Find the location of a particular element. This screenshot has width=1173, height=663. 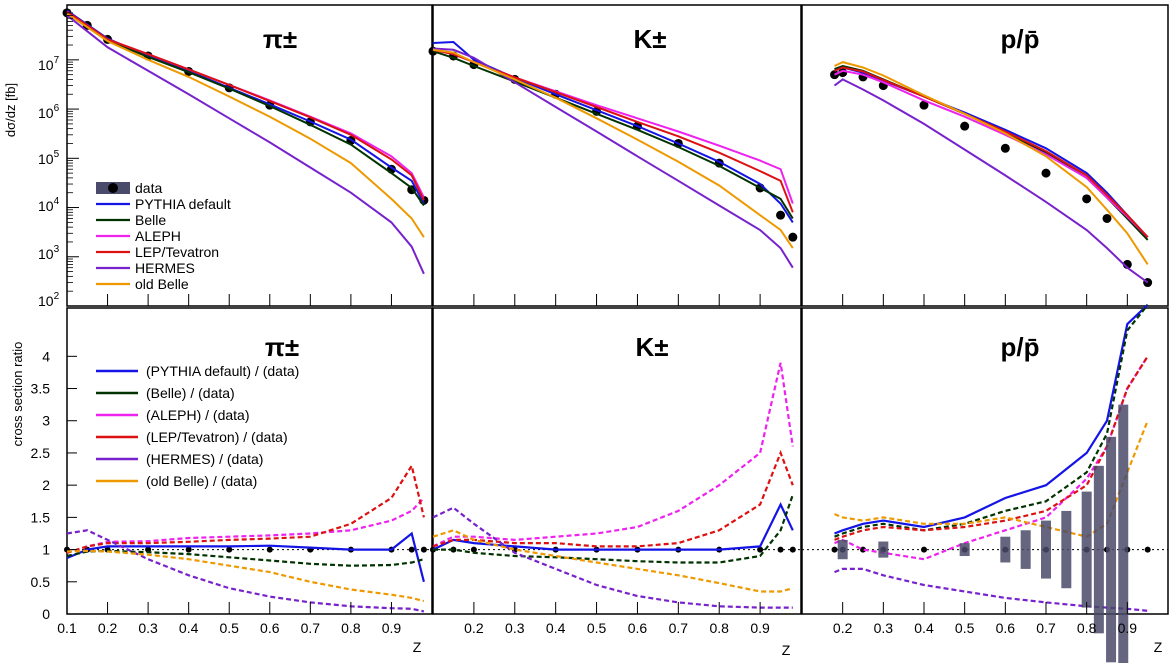

x-tick-label: 0.4 is located at coordinates (924, 628).